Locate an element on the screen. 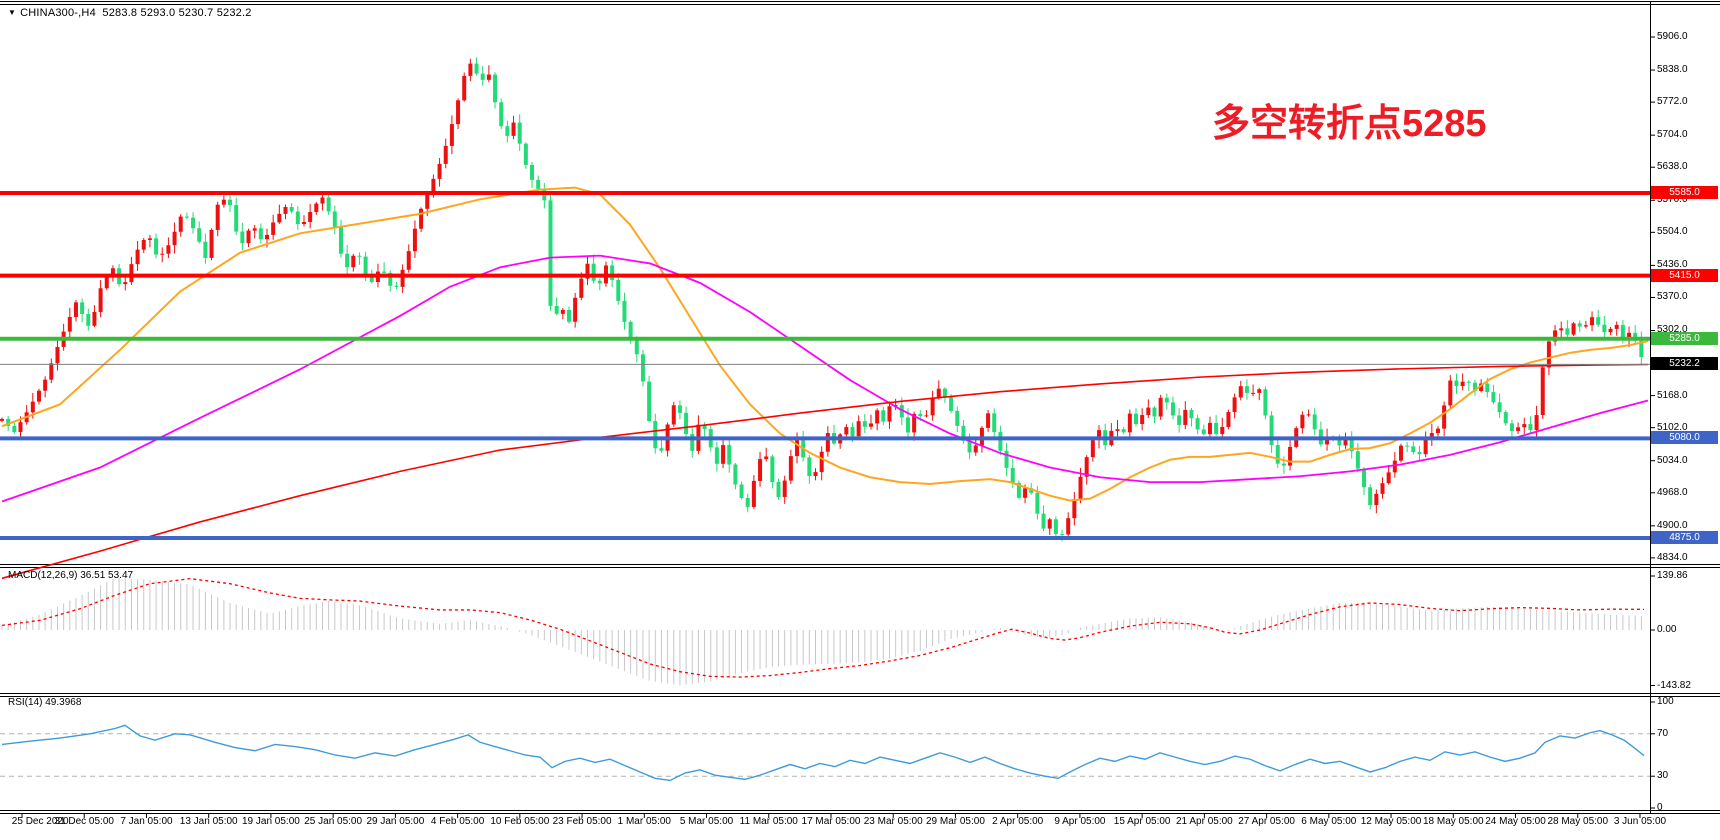 The image size is (1720, 840). price-axis-tick-label: 5302.0 is located at coordinates (1672, 330).